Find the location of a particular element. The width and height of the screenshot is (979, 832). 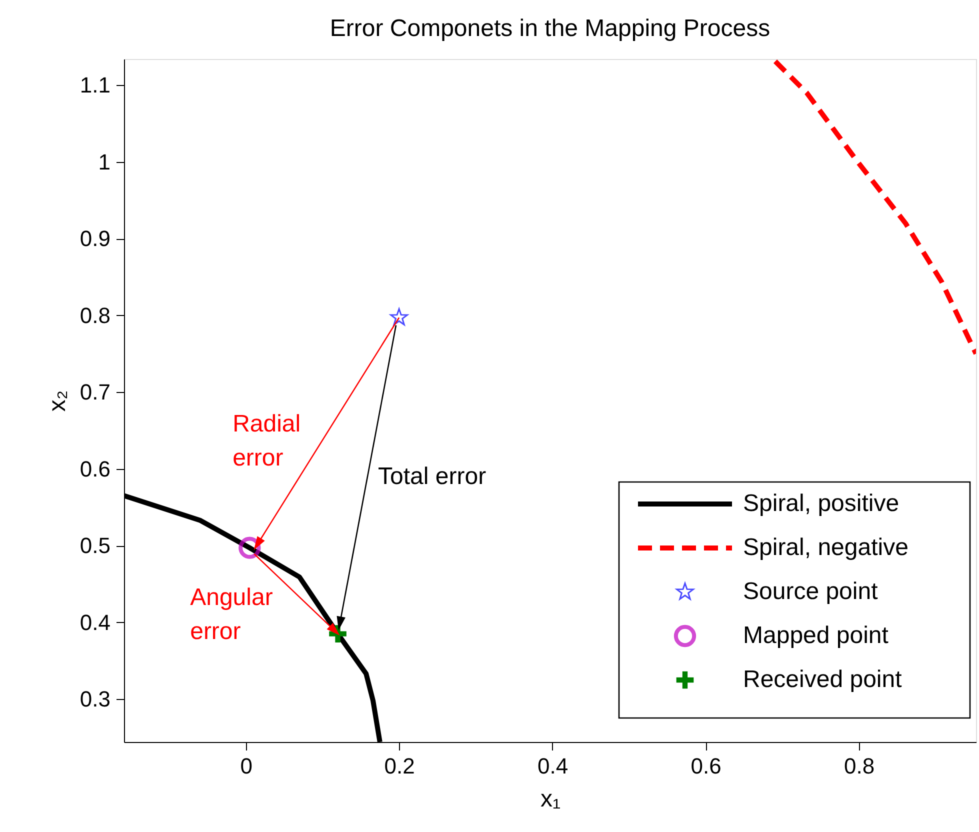

annotation: Angular error is located at coordinates (231, 614).